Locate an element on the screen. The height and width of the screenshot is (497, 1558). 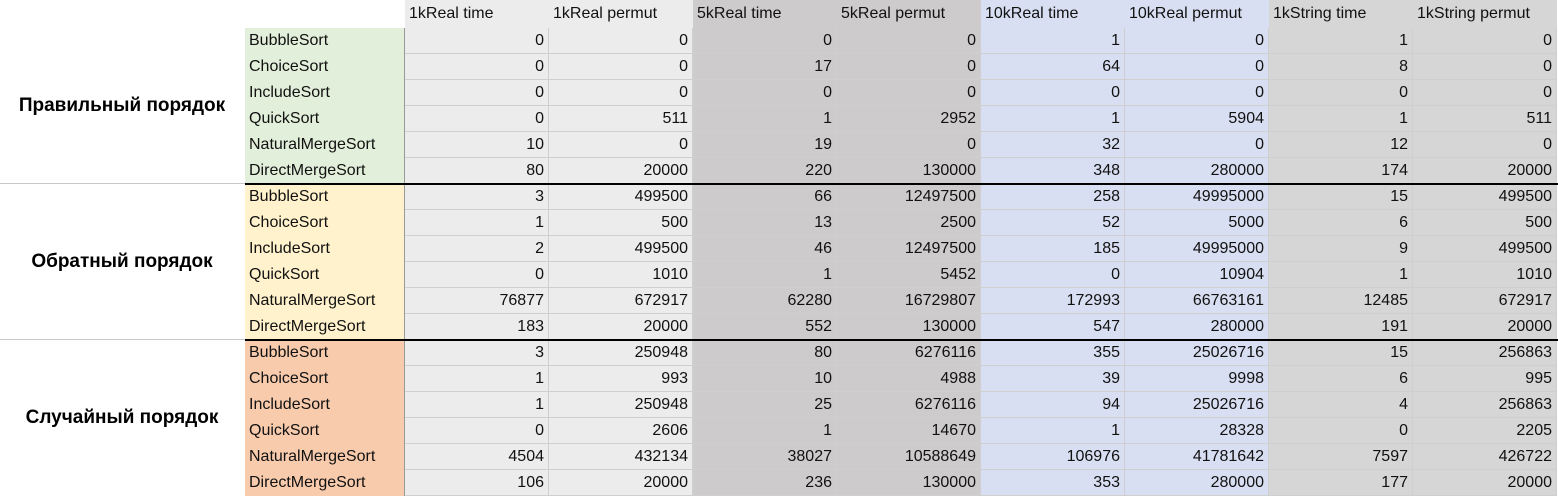
value-cell: 66763161 is located at coordinates (1197, 301).